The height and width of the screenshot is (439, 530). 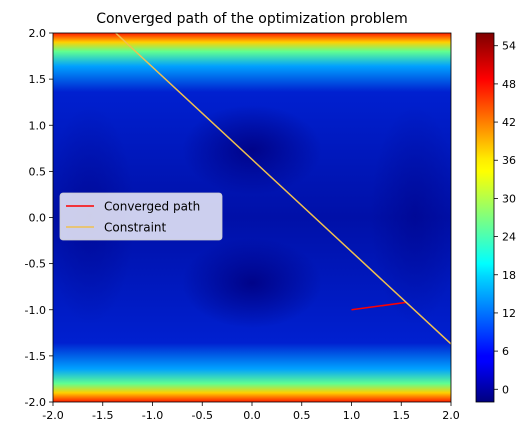 What do you see at coordinates (509, 160) in the screenshot?
I see `colorbar-tick-label: 36` at bounding box center [509, 160].